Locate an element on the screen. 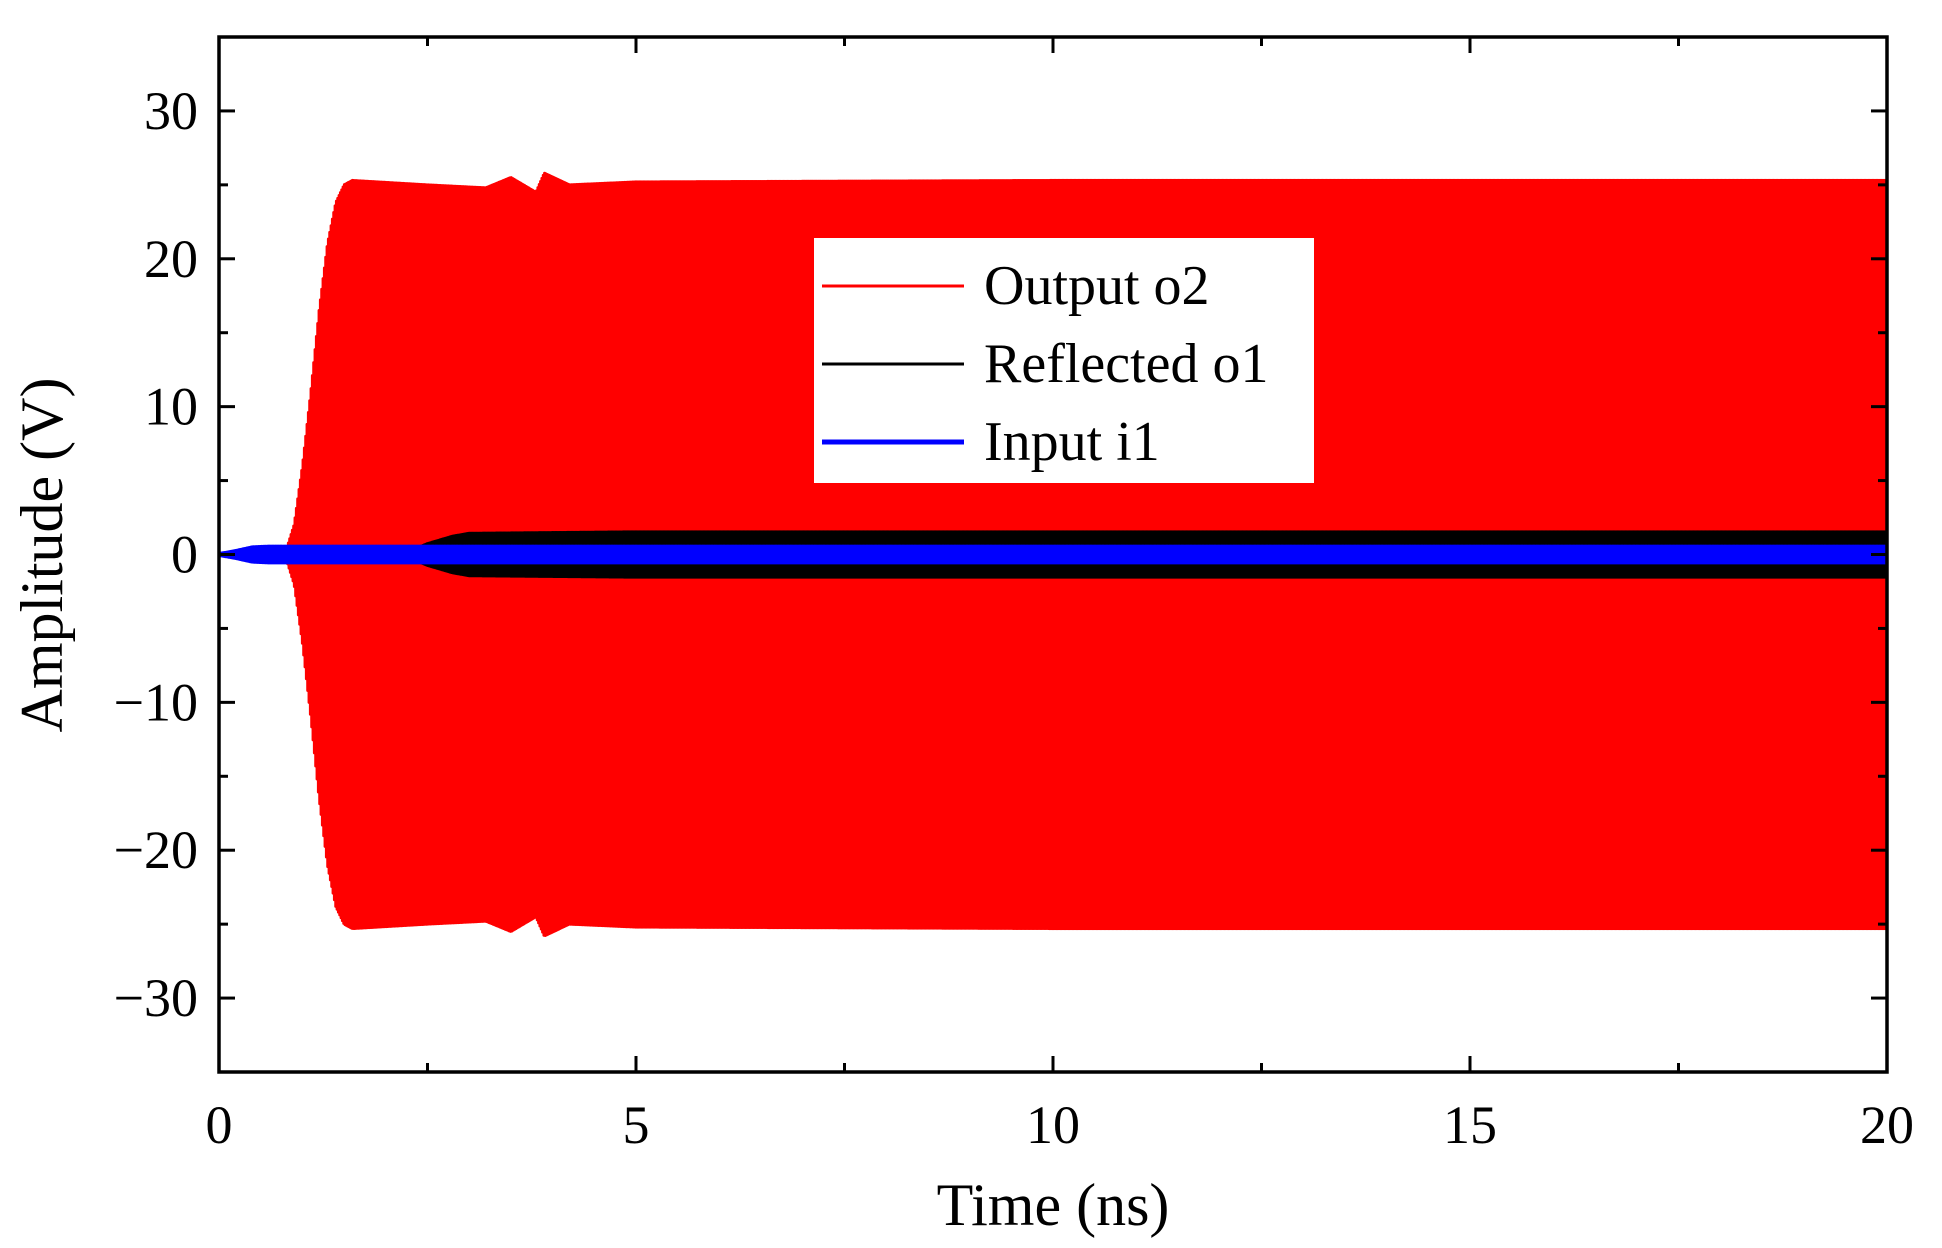 The width and height of the screenshot is (1942, 1248). legend-label: Input i1 is located at coordinates (1072, 442).